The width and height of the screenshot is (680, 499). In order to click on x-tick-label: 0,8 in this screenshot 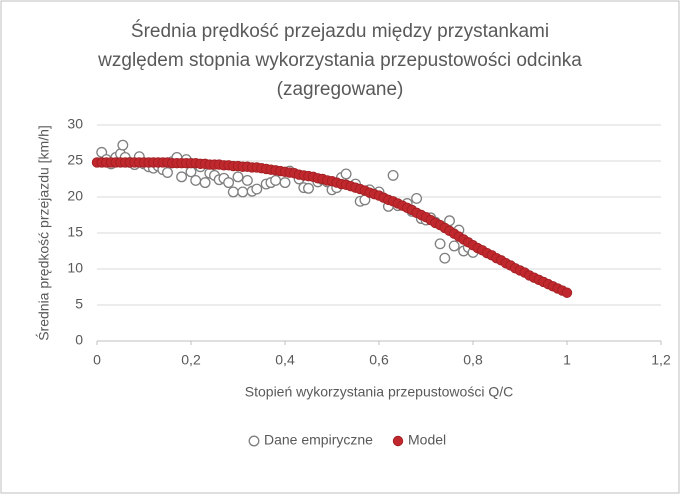, I will do `click(473, 360)`.